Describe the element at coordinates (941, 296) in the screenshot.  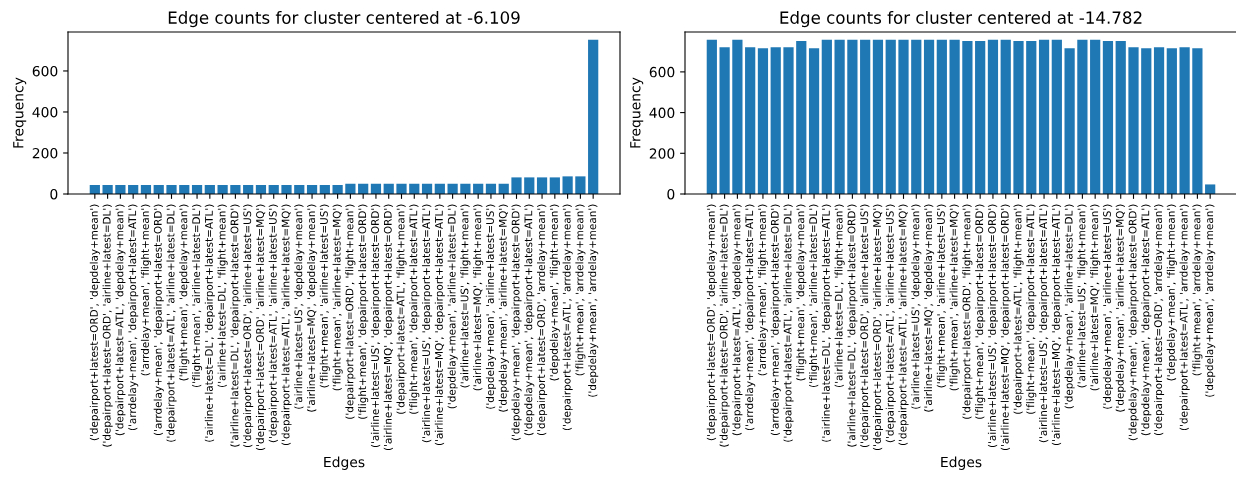
I see `x-tick-label: ('flight+mean', 'airline+latest=US')` at that location.